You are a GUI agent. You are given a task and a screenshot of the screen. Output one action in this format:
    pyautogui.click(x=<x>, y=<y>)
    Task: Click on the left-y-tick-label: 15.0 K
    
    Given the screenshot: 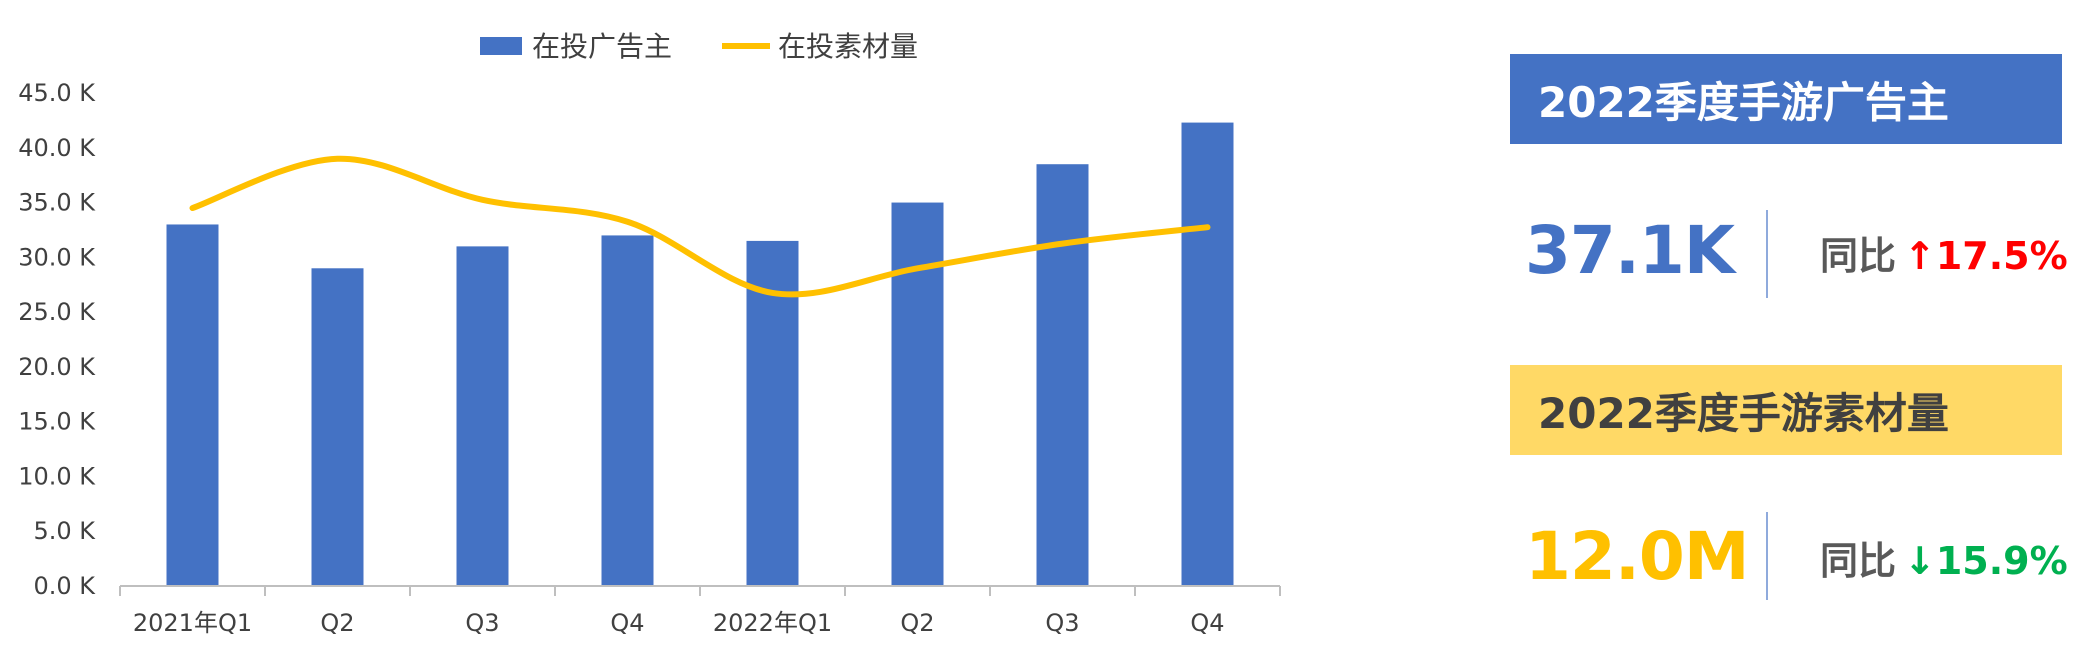 What is the action you would take?
    pyautogui.click(x=57, y=422)
    